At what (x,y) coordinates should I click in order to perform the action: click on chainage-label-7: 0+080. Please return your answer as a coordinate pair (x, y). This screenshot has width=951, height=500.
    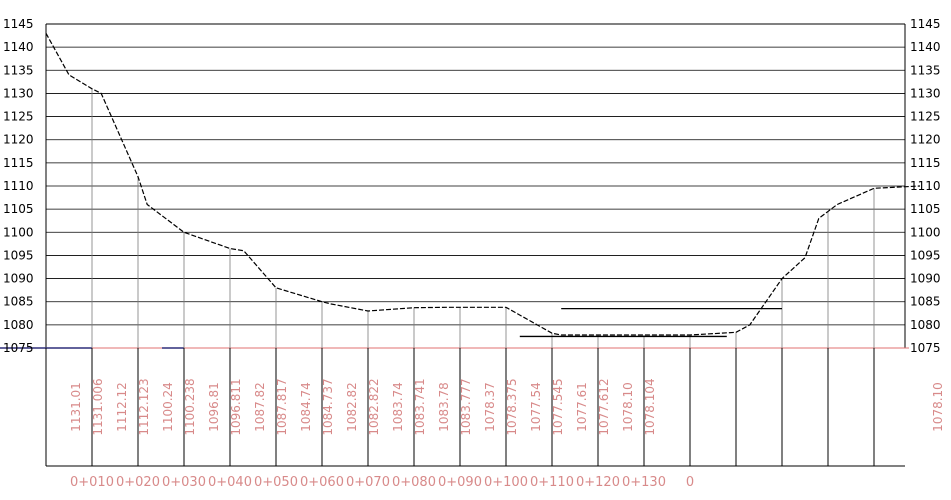
    Looking at the image, I should click on (414, 482).